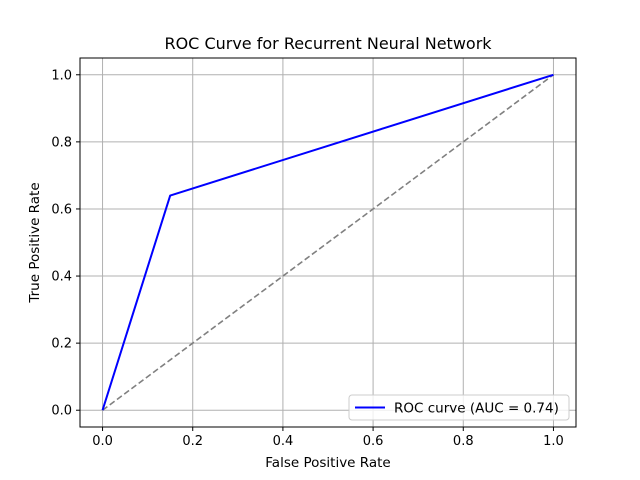 The image size is (640, 480). Describe the element at coordinates (328, 43) in the screenshot. I see `chart-title: ROC Curve for Recurrent Neural Network` at that location.